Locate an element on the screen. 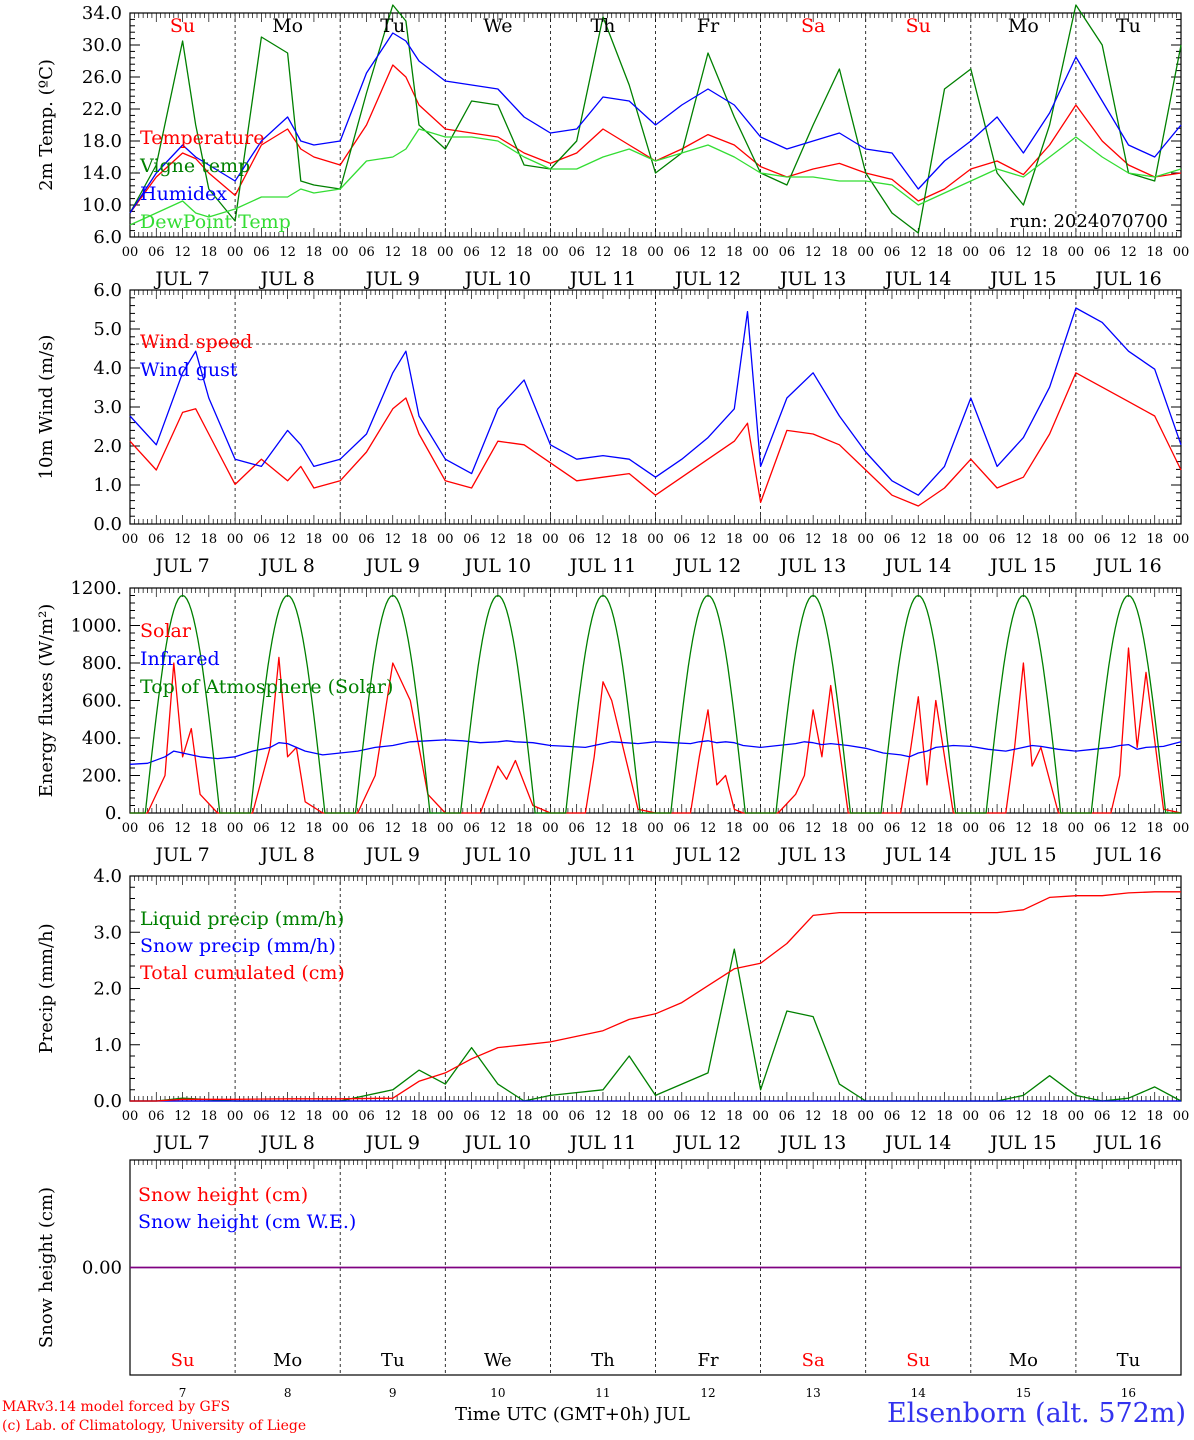 Image resolution: width=1194 pixels, height=1440 pixels. day-number-label: 16 is located at coordinates (1128, 1393).